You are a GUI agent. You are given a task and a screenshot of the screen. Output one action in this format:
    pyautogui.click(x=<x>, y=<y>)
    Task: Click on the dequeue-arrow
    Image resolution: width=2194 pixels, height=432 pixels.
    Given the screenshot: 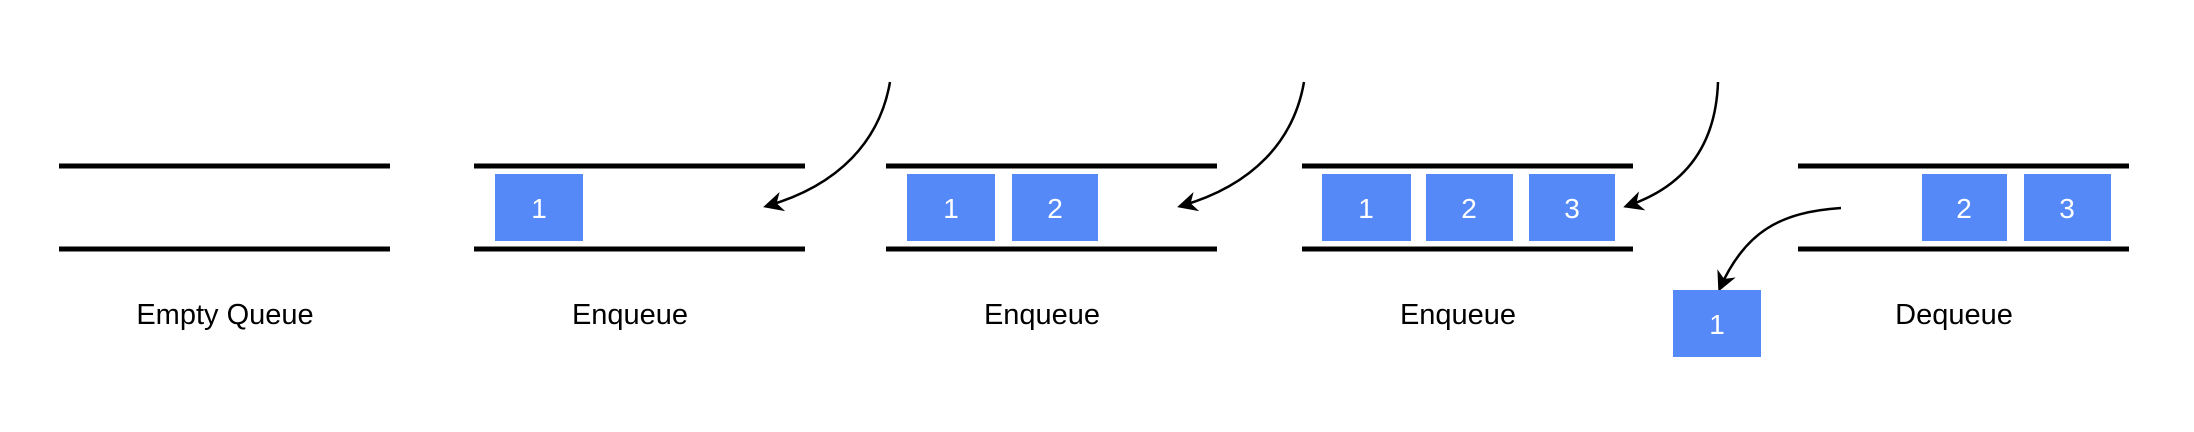 What is the action you would take?
    pyautogui.click(x=1779, y=249)
    